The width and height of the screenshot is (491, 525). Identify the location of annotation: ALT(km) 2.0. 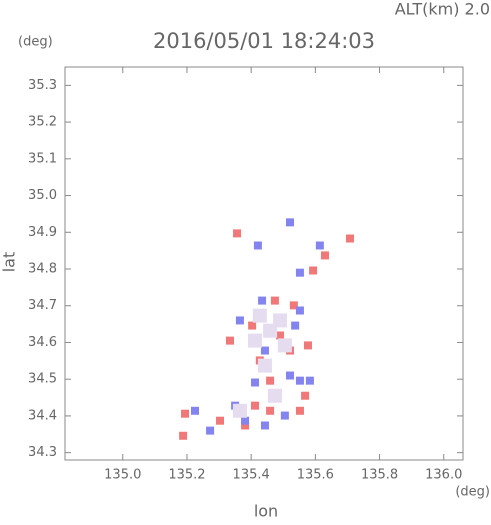
(442, 9).